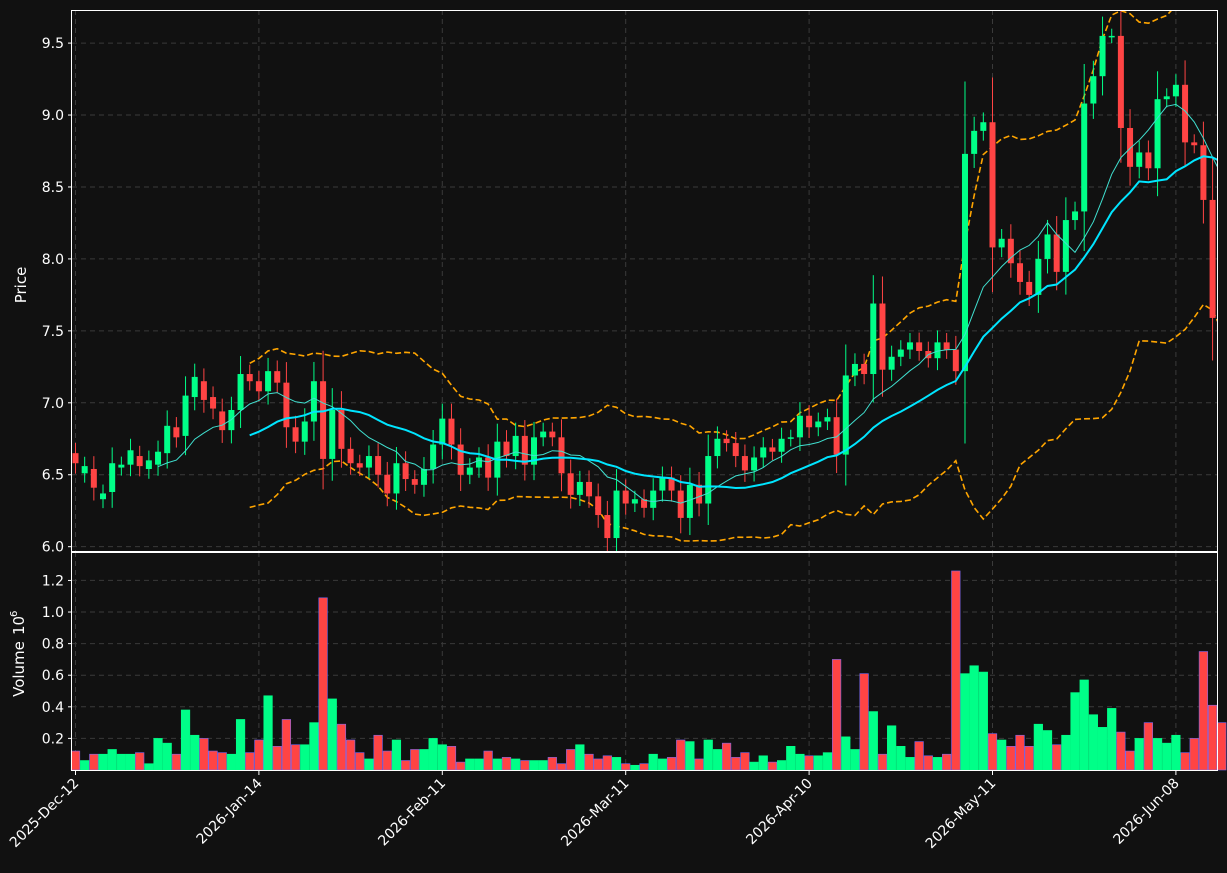 This screenshot has height=873, width=1227. I want to click on volume-axis-label-group: Volume 10 6, so click(18, 654).